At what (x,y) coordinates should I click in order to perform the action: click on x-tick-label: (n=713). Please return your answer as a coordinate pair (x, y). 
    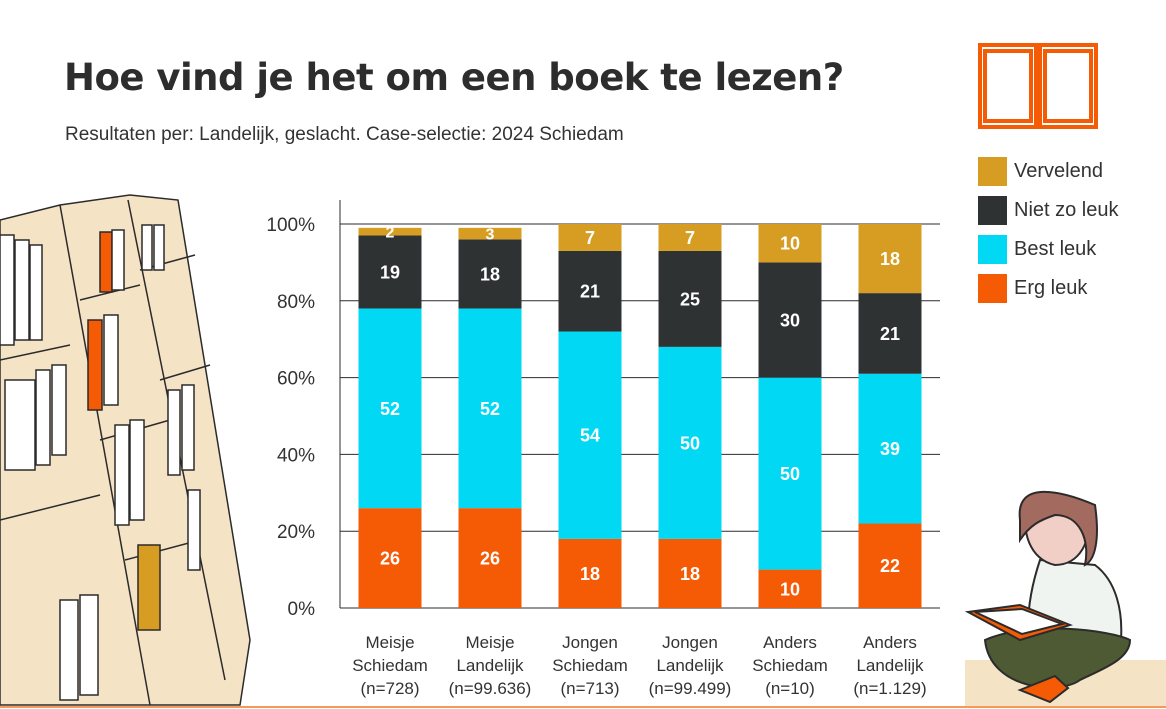
    Looking at the image, I should click on (589, 688).